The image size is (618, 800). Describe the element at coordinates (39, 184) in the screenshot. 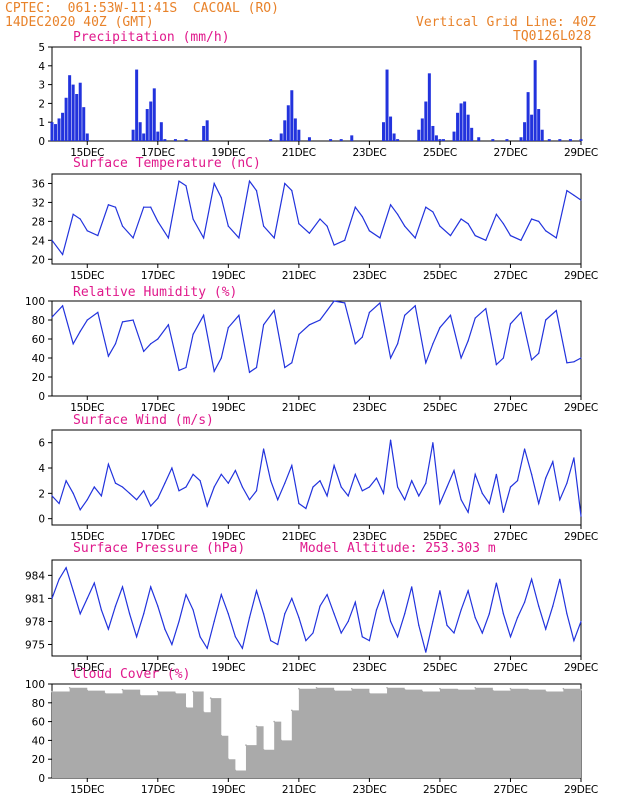

I see `panel2-ytick-label: 36` at that location.